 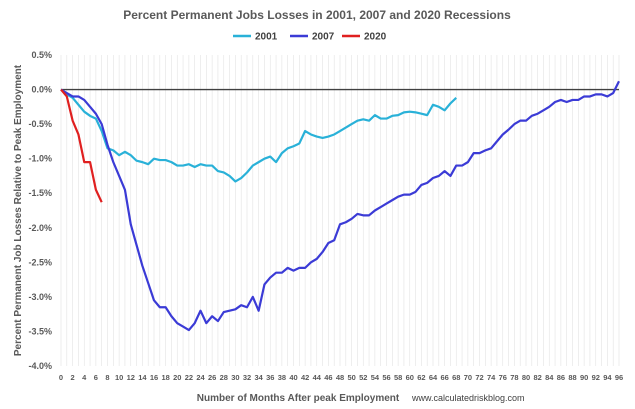 I want to click on x-tick-label: 94, so click(x=607, y=377).